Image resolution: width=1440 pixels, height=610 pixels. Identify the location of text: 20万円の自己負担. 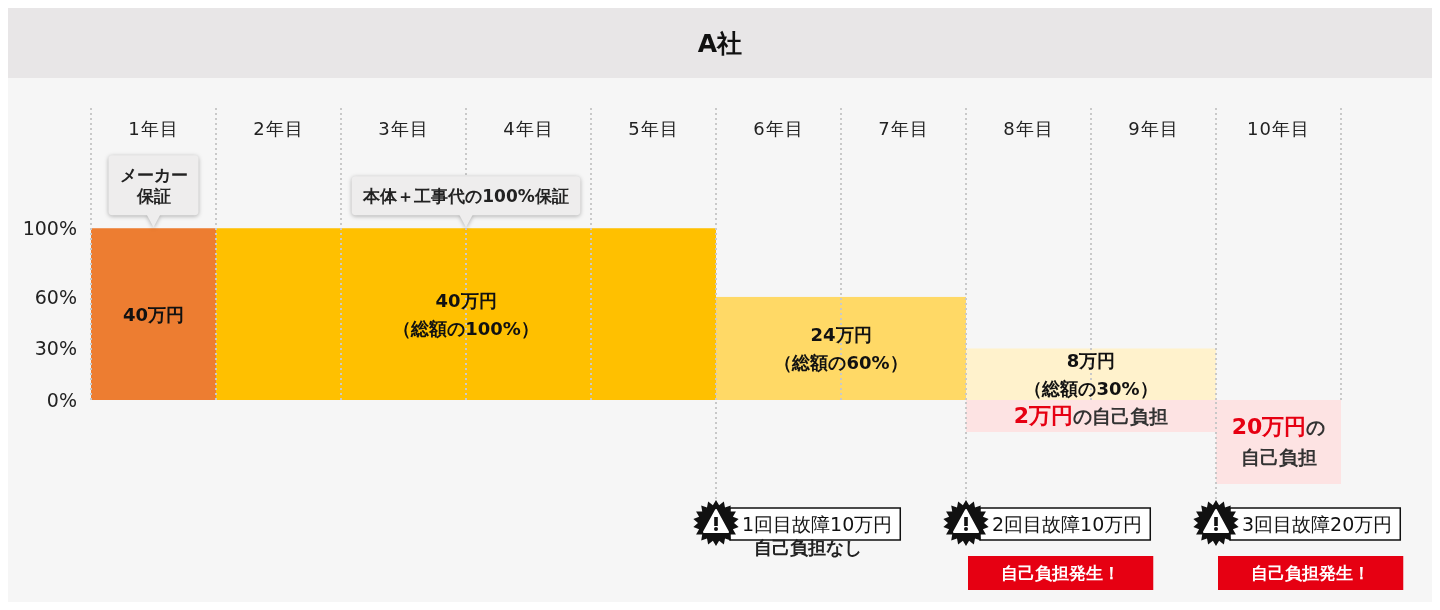
(1278, 441).